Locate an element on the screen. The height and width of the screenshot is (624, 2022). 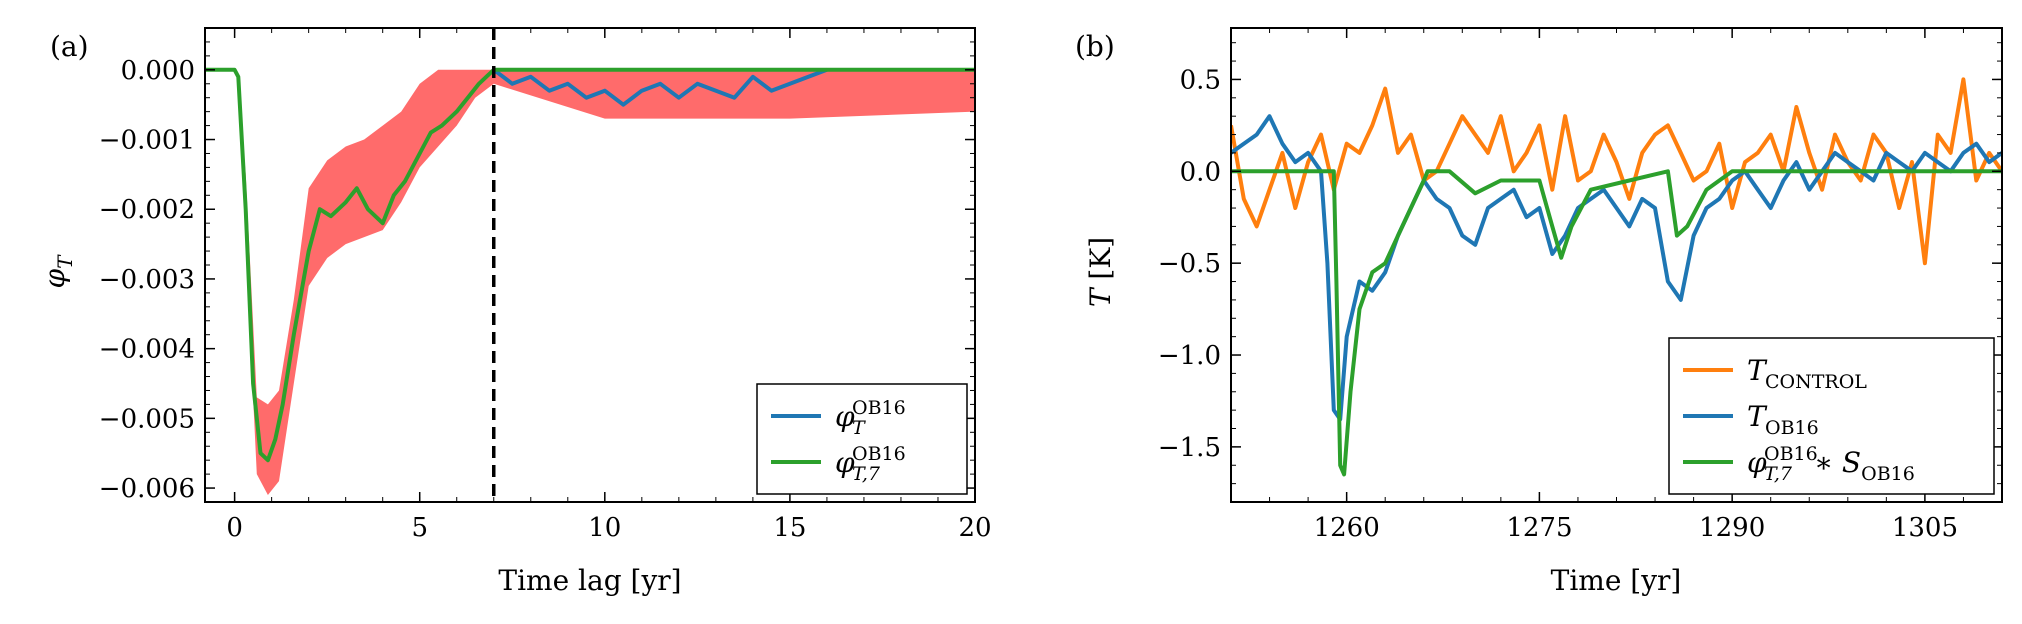
panel-b-xtick-label: 1275 is located at coordinates (1539, 528).